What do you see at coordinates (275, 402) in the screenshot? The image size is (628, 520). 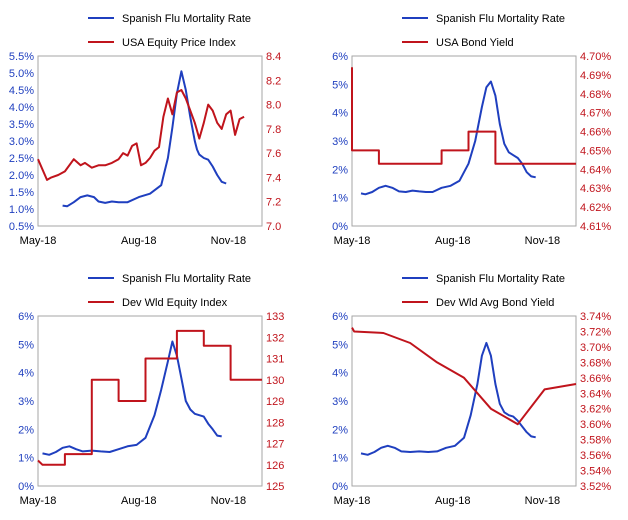 I see `right-axis-tick-label: 129` at bounding box center [275, 402].